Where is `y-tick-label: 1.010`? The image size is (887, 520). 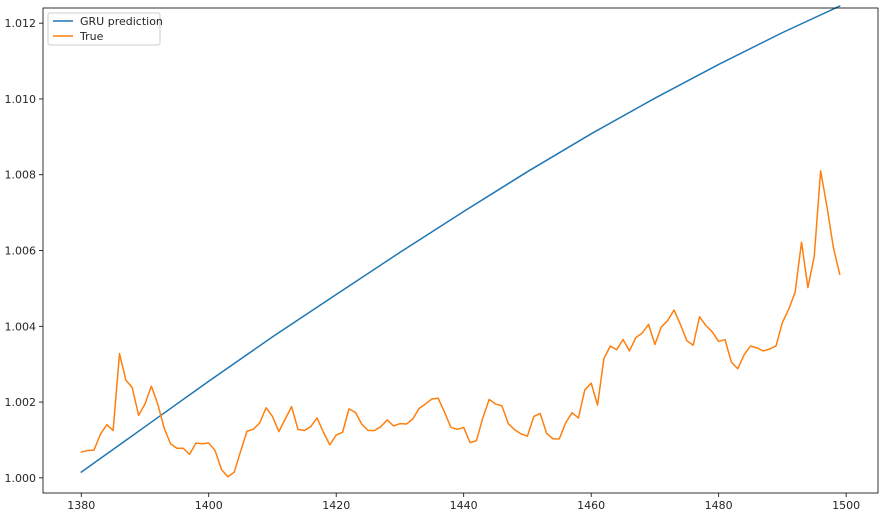 y-tick-label: 1.010 is located at coordinates (21, 99).